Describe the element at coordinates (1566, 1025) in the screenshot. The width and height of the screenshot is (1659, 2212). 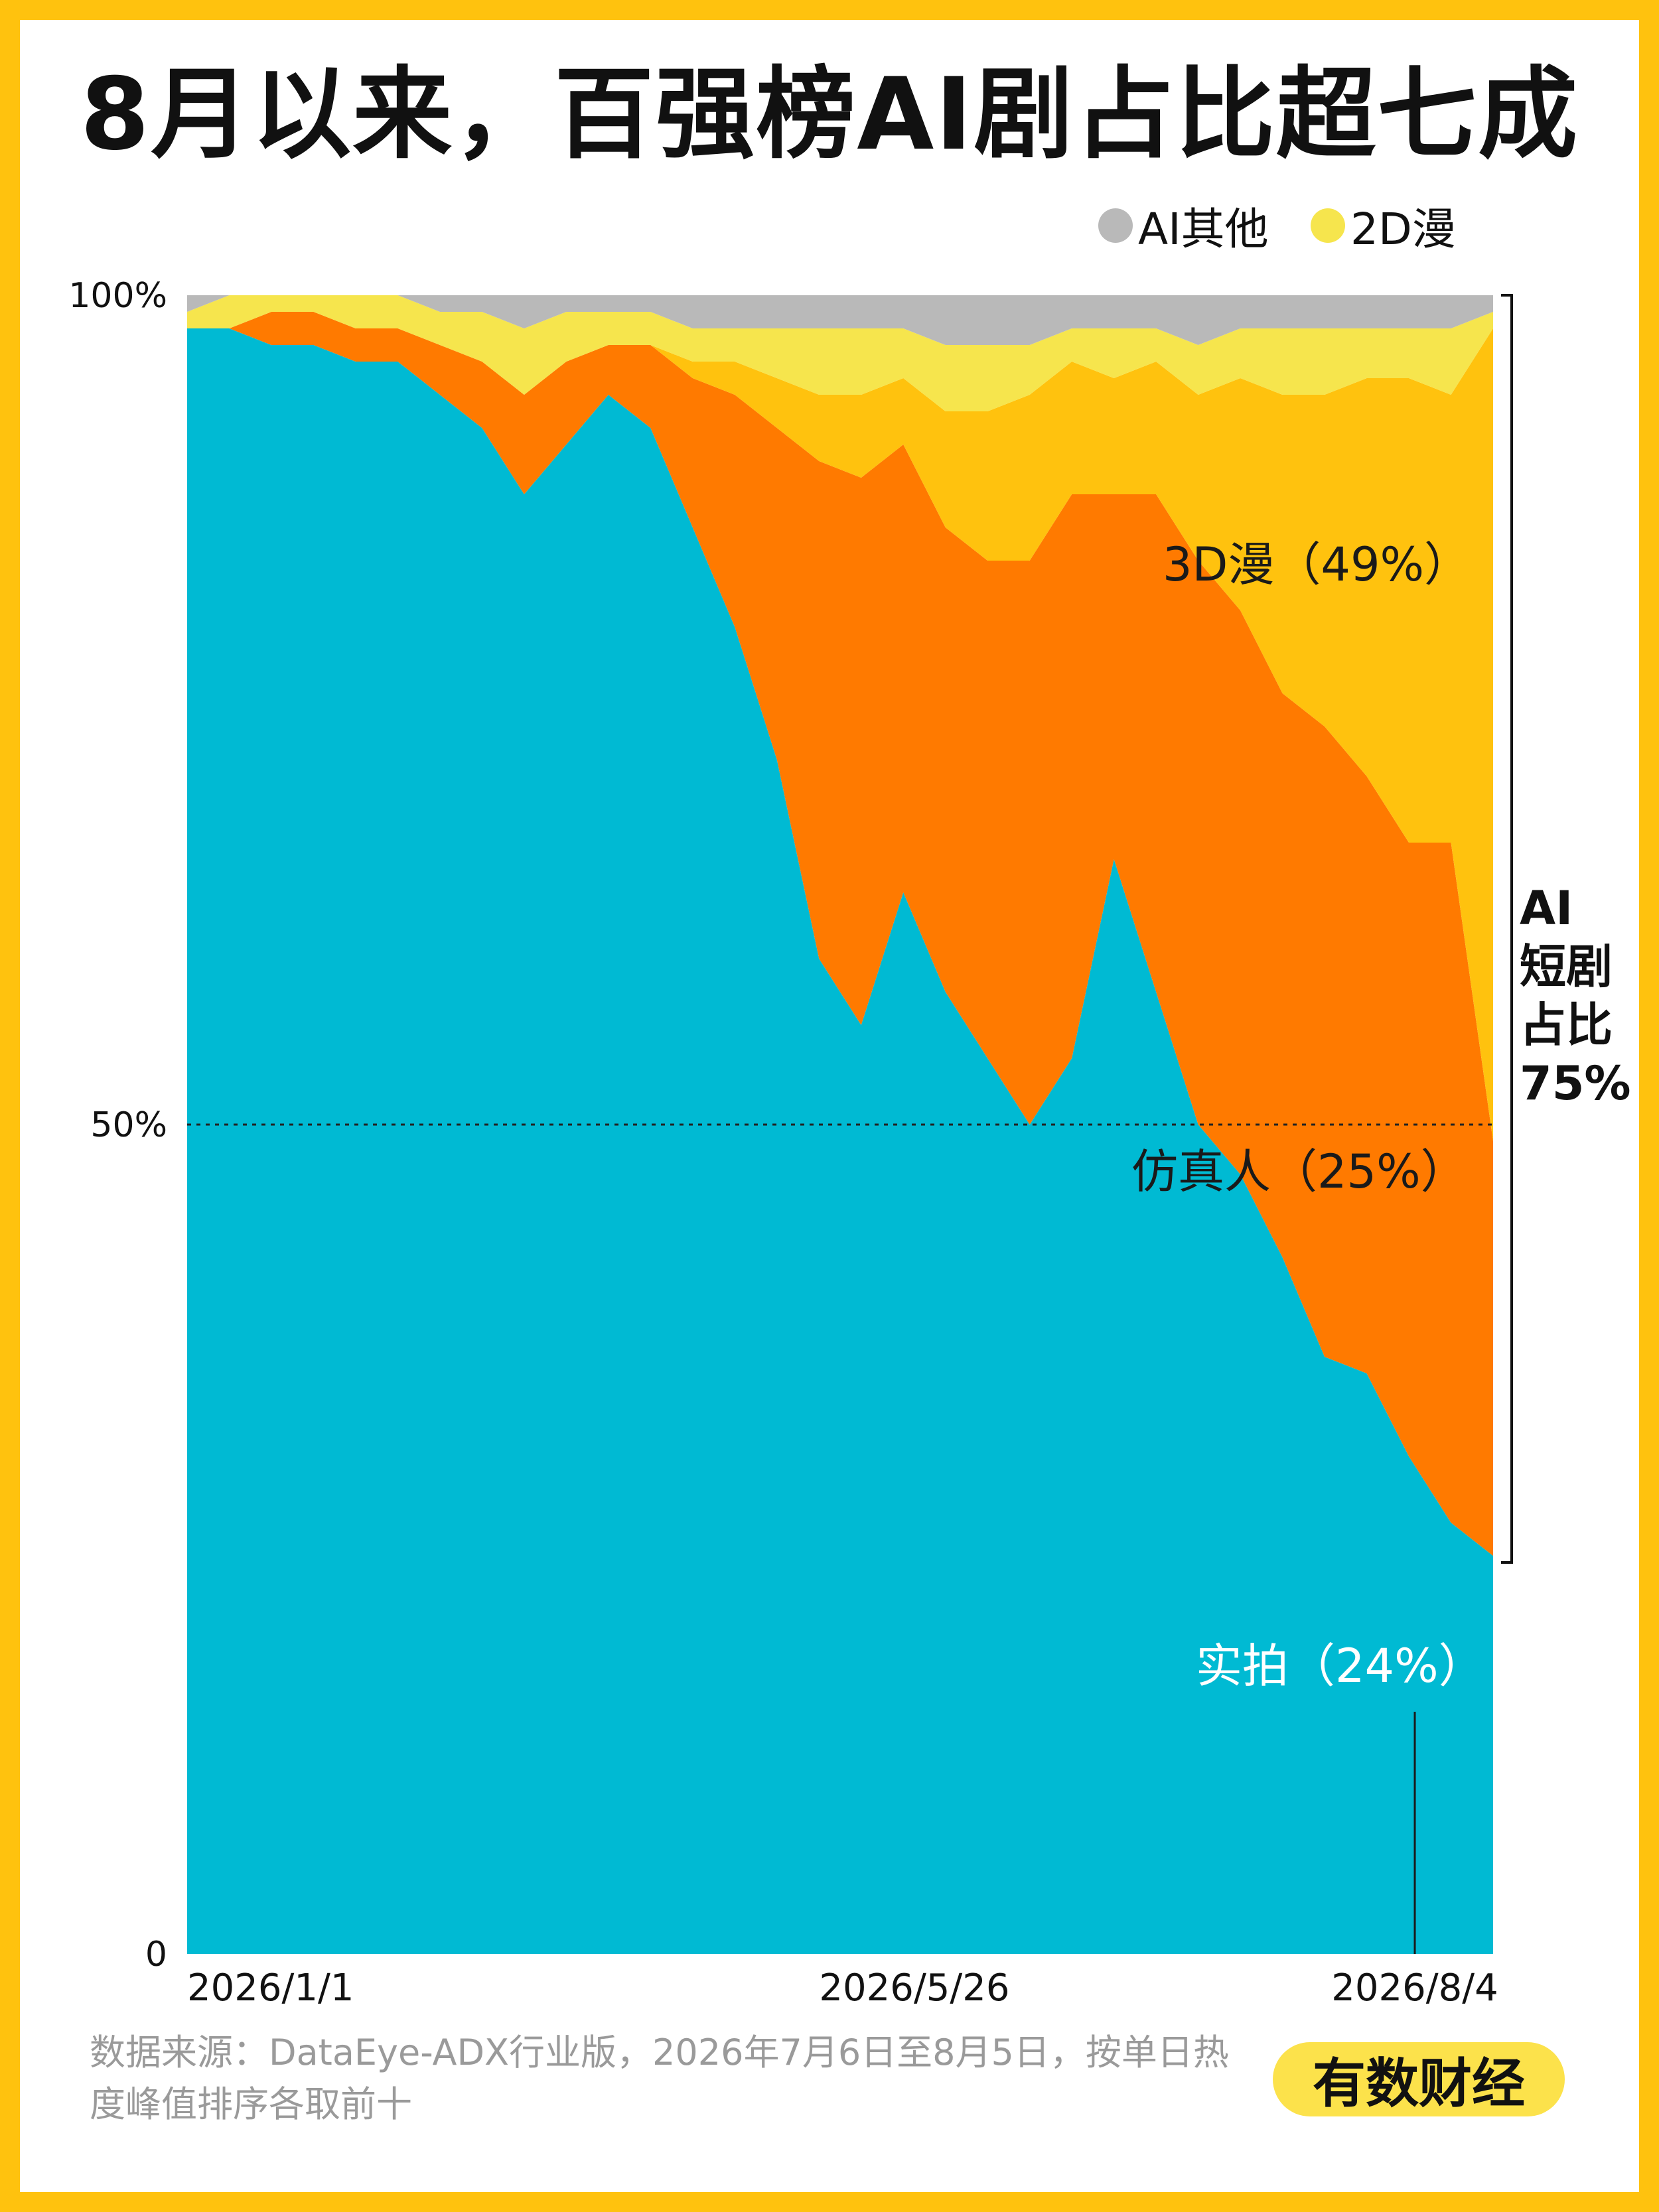
I see `ai-share-line: 占比` at that location.